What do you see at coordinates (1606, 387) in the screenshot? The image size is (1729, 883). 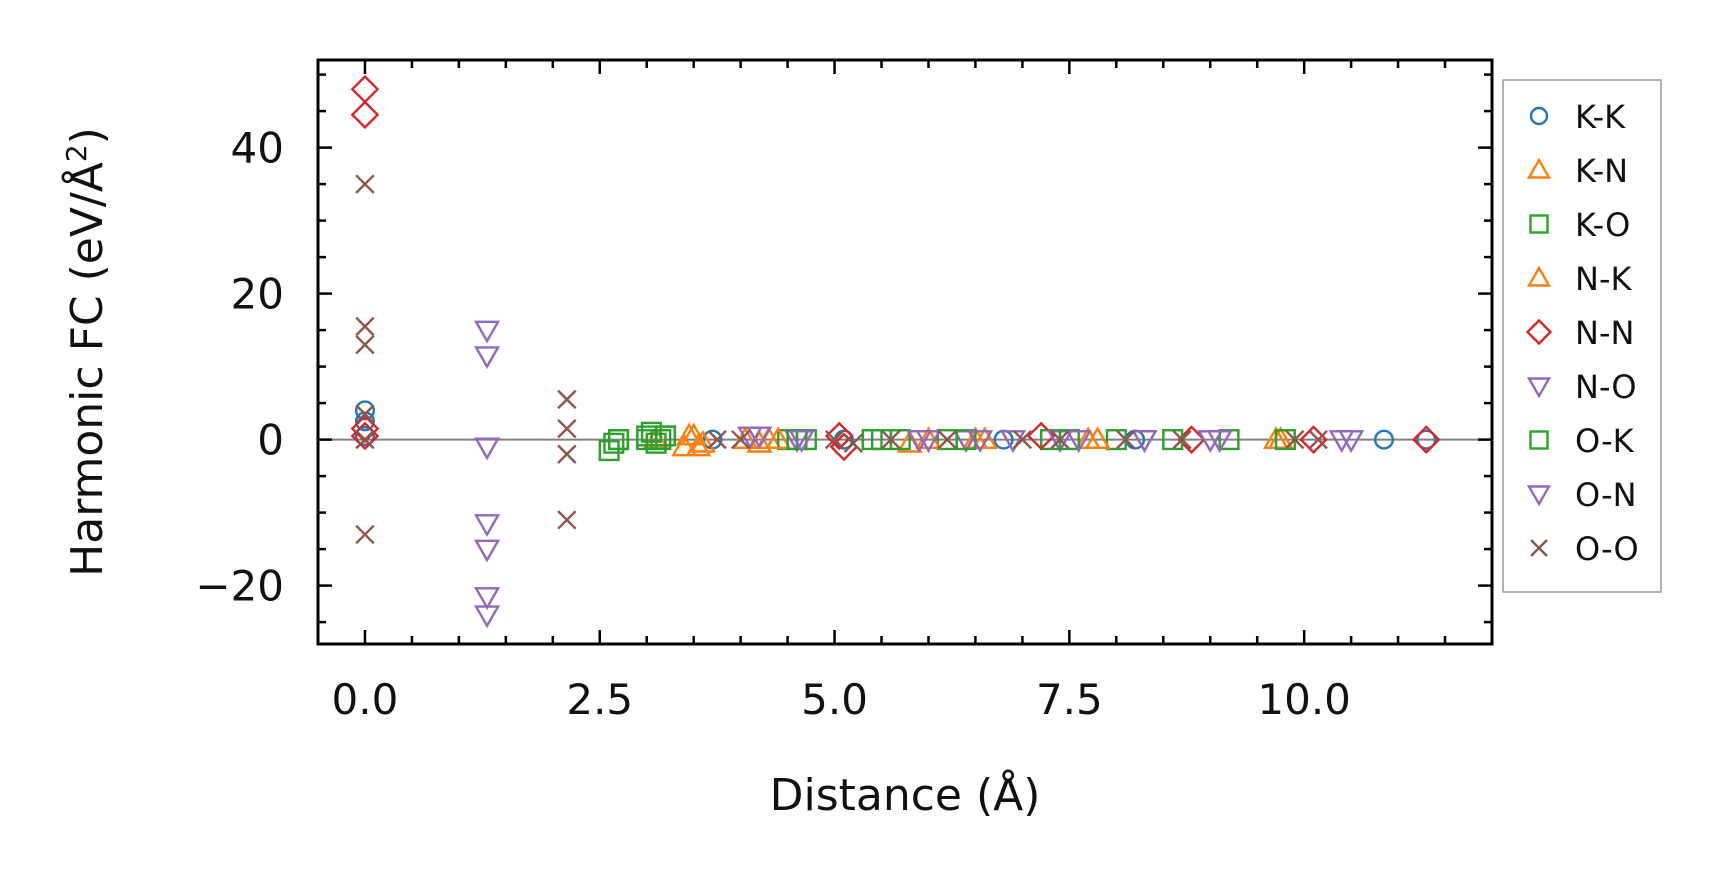 I see `legend-label: N-O` at bounding box center [1606, 387].